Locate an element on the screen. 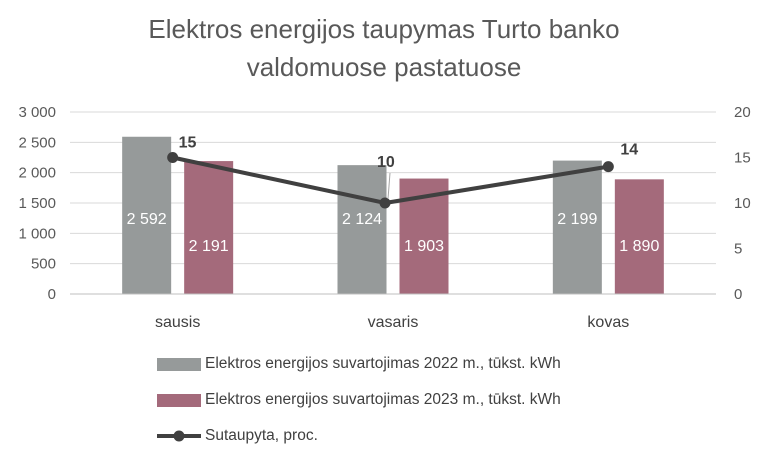 The width and height of the screenshot is (768, 459). bar-data-label: 1 903 is located at coordinates (424, 246).